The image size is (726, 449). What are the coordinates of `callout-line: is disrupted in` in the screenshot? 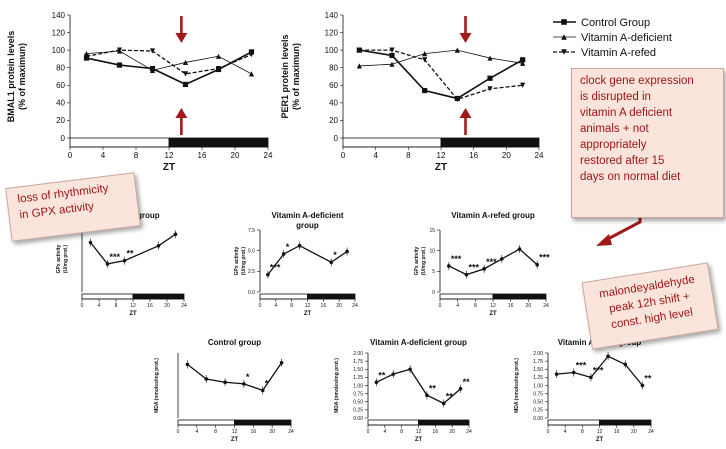 It's located at (615, 97).